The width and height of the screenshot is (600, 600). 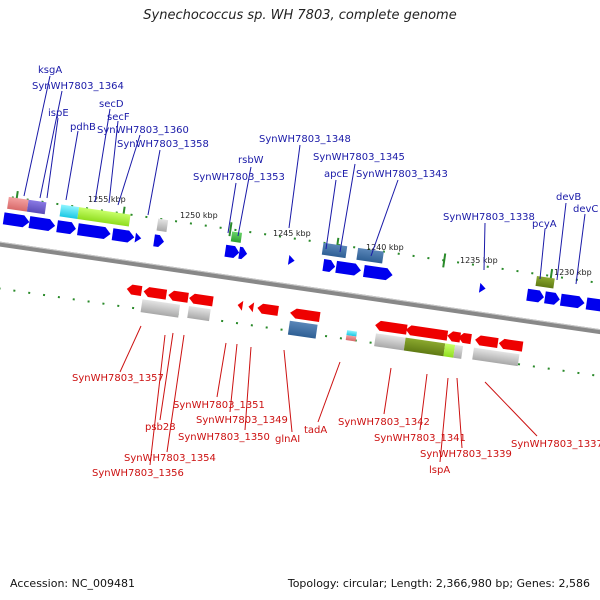 What do you see at coordinates (568, 197) in the screenshot?
I see `label-devB: devB` at bounding box center [568, 197].